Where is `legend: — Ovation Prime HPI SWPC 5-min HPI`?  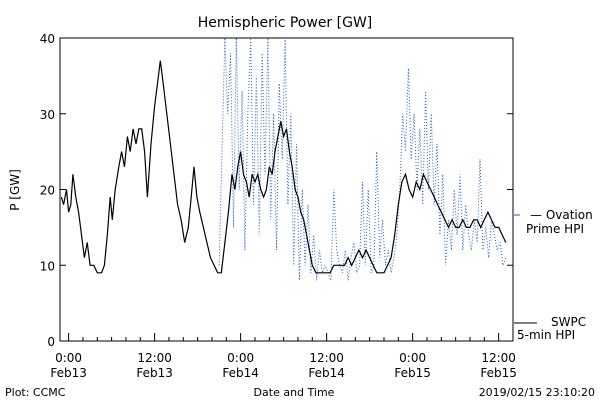
legend: — Ovation Prime HPI SWPC 5-min HPI is located at coordinates (553, 275).